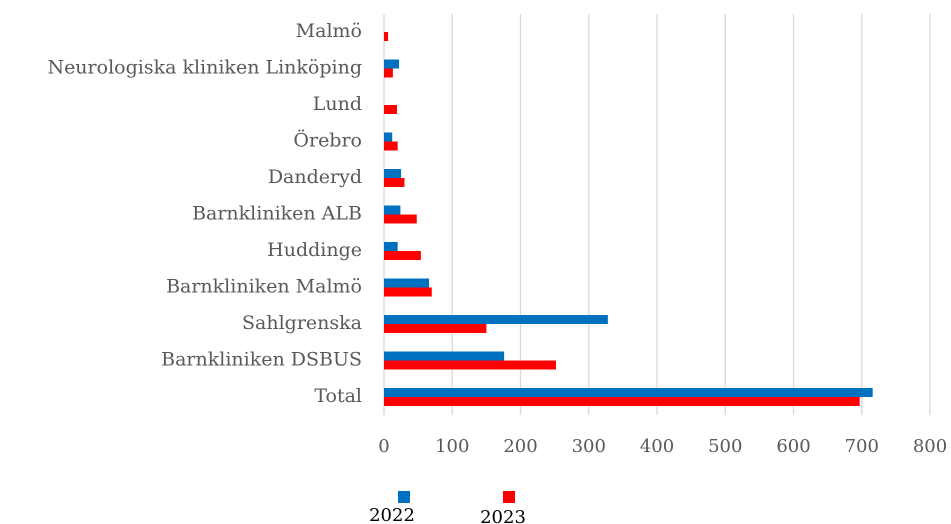  Describe the element at coordinates (383, 446) in the screenshot. I see `x-tick-label: 0` at that location.